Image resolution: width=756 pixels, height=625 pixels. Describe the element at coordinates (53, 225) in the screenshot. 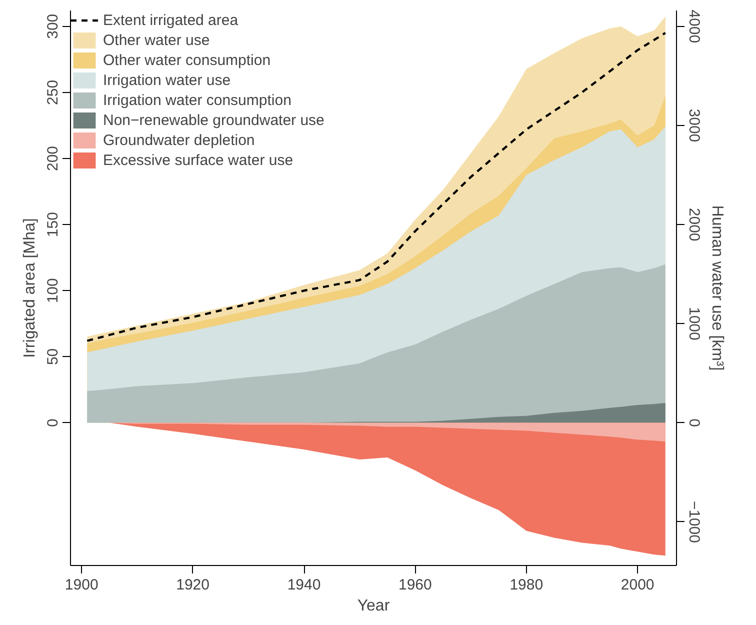

I see `y-tick-label: 150` at that location.